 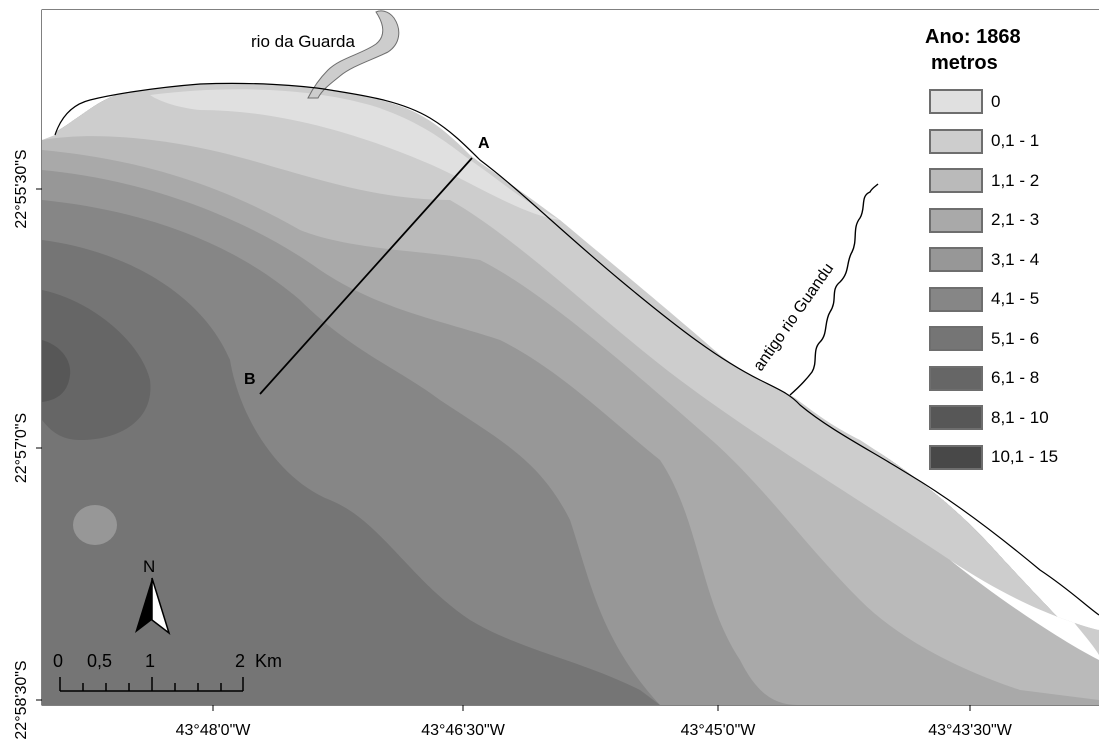 I want to click on river-guarda-label: rio da Guarda, so click(x=303, y=41).